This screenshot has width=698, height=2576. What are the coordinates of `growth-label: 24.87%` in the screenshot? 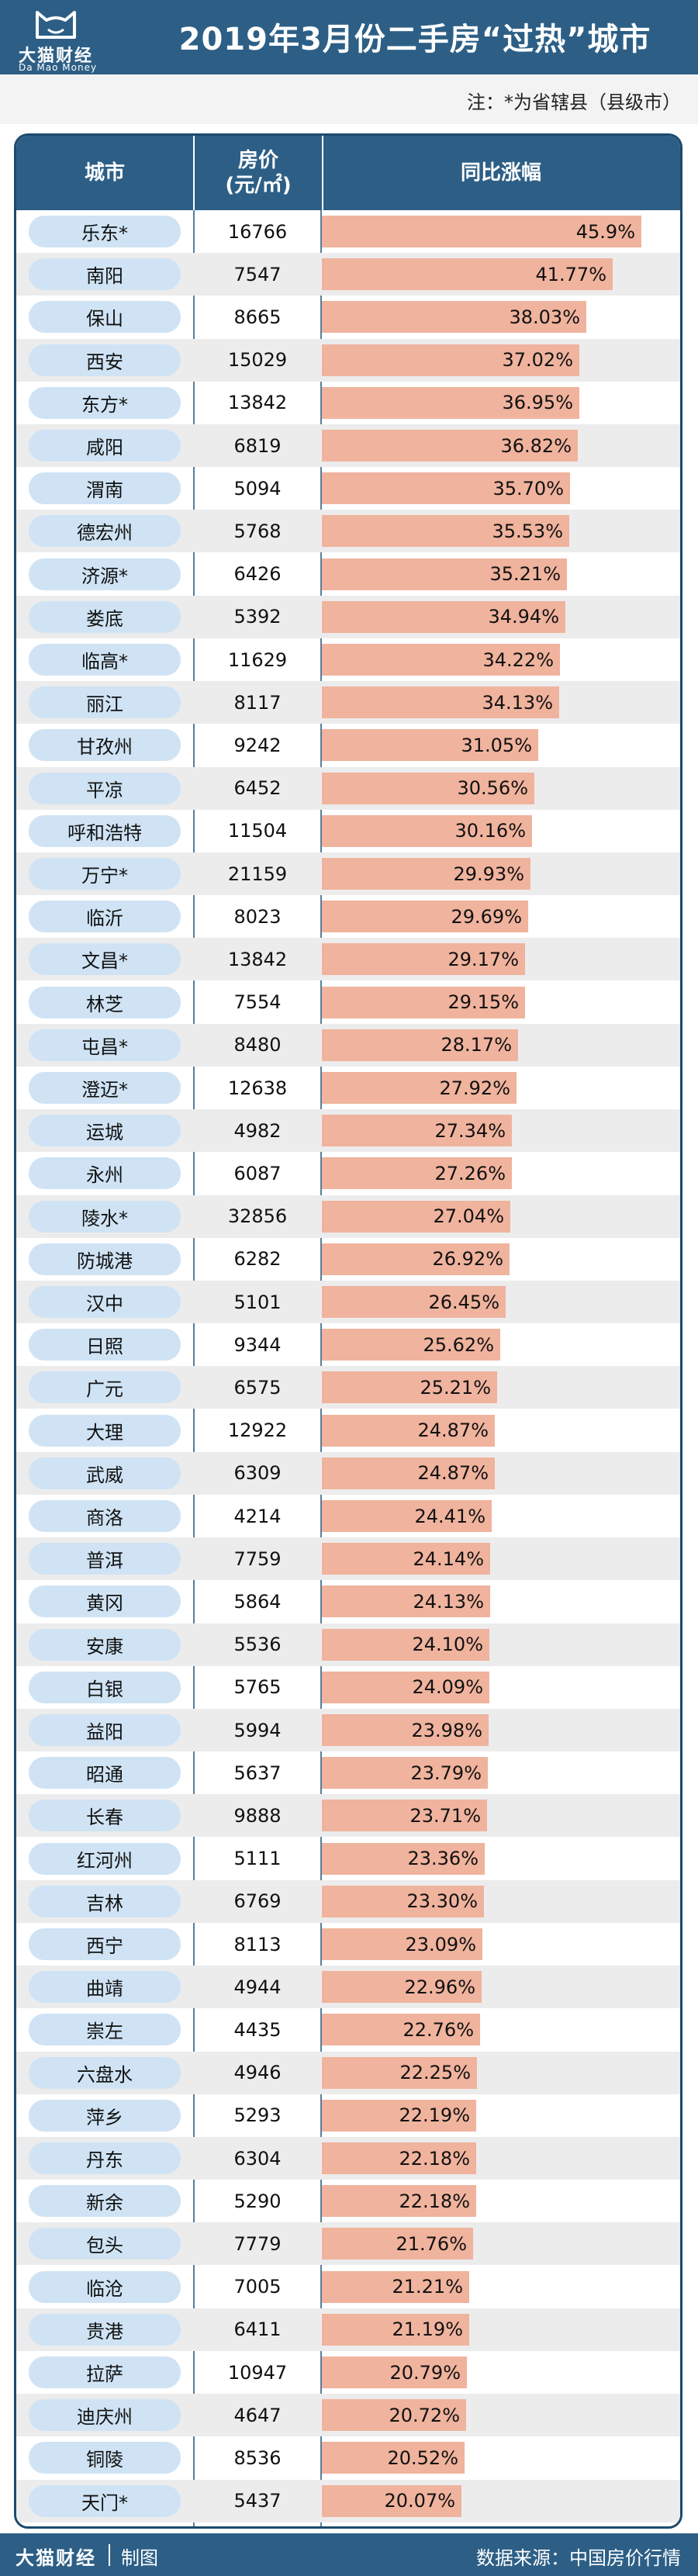 It's located at (453, 1430).